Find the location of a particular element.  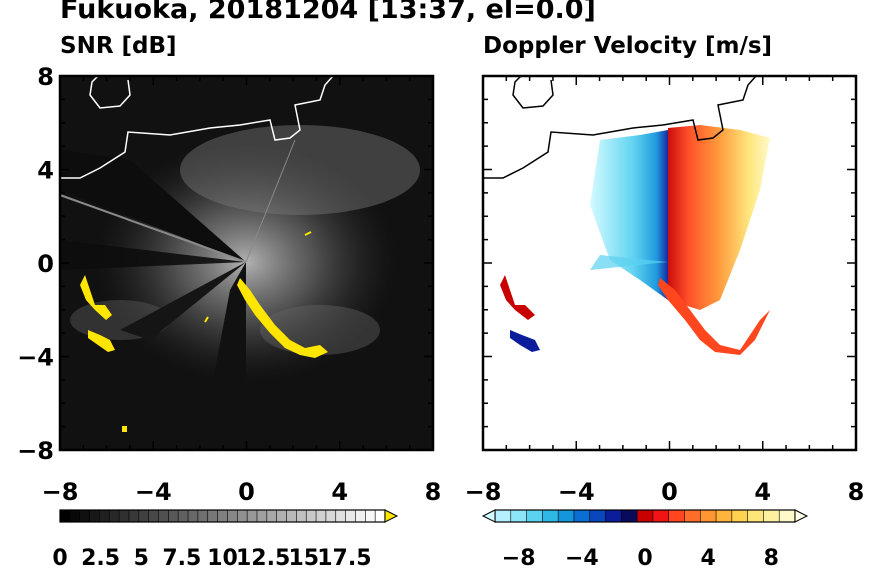

doppler-colorbar-tick-label: 0 is located at coordinates (644, 558).